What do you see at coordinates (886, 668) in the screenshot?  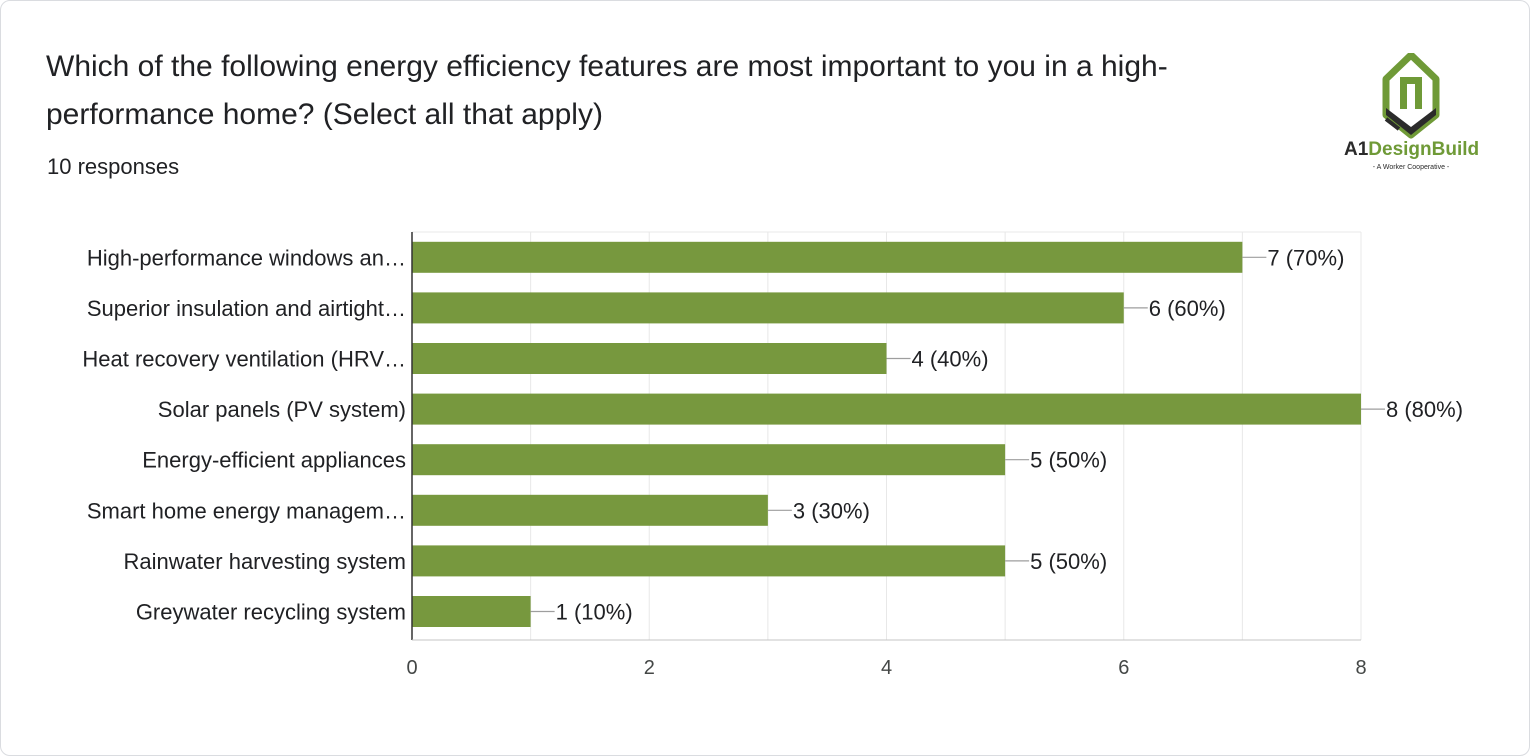 I see `x-tick-label: 4` at bounding box center [886, 668].